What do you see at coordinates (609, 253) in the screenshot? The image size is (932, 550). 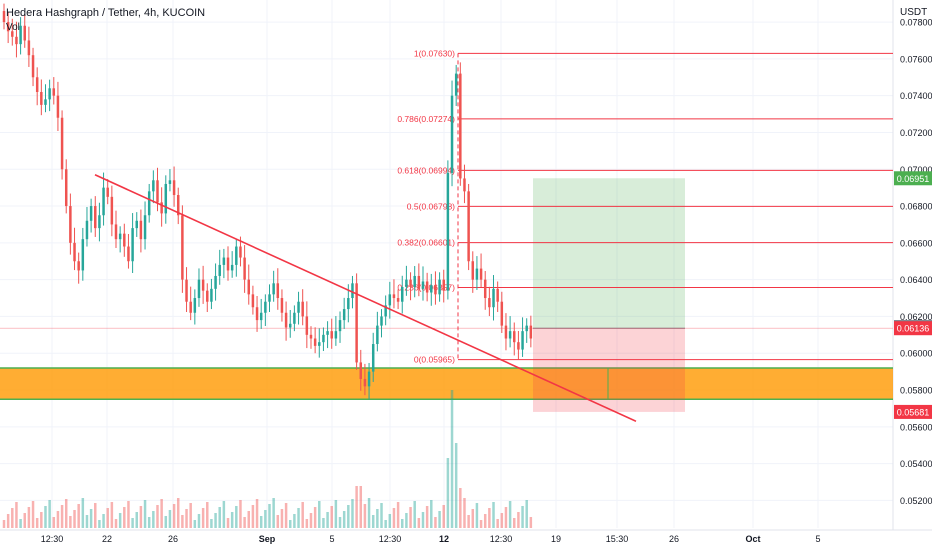 I see `position-profit-area` at bounding box center [609, 253].